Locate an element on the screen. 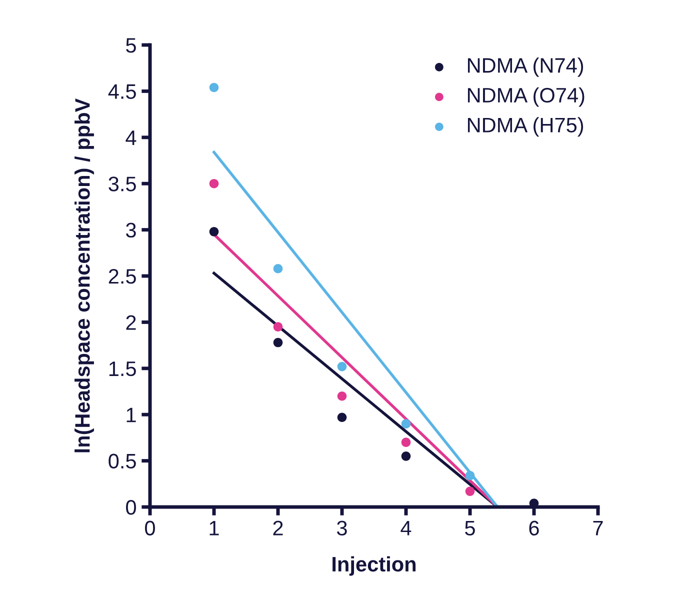 Image resolution: width=678 pixels, height=594 pixels. y-tick-label: 2.5 is located at coordinates (122, 276).